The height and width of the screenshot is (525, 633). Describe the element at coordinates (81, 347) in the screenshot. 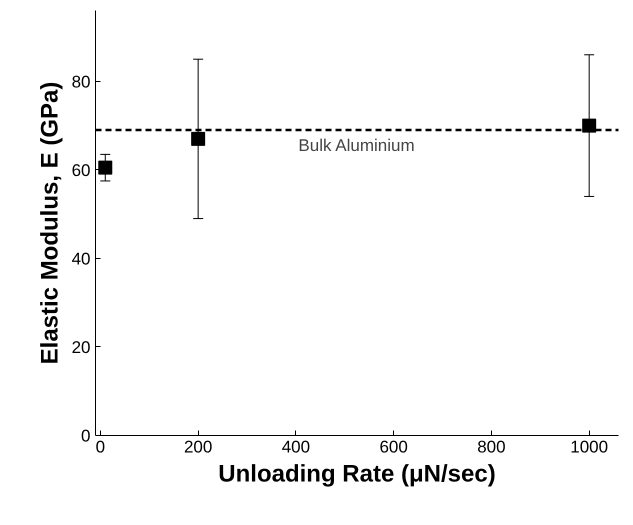

I see `y-tick-label: 20` at that location.